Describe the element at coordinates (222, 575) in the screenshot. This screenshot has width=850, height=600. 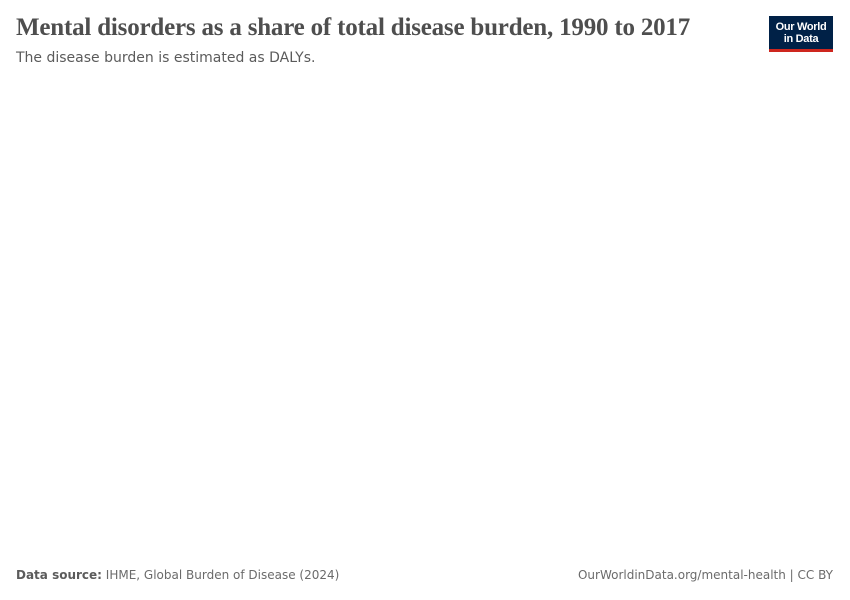
I see `source-text: IHME, Global Burden of Disease (2024)` at that location.